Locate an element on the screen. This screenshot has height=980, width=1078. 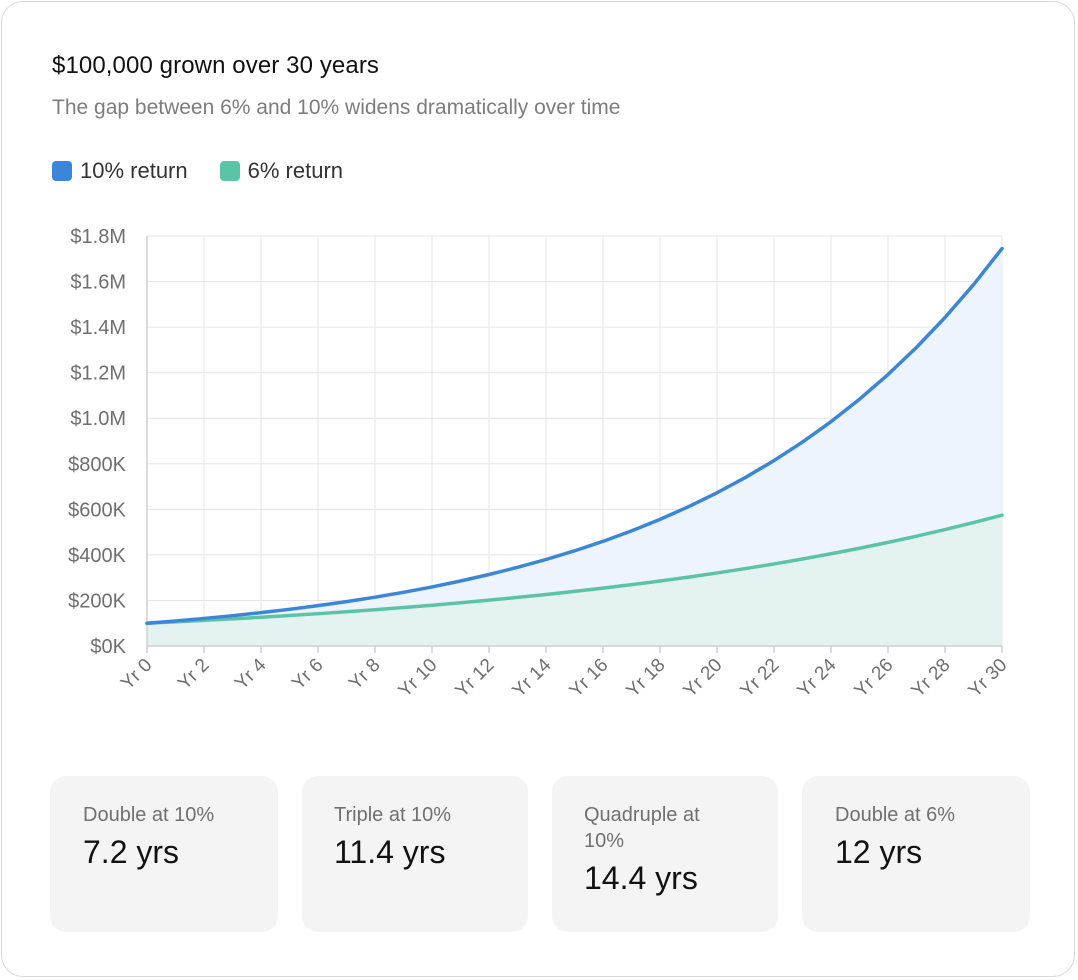
y-tick-label: $400K is located at coordinates (97, 556).